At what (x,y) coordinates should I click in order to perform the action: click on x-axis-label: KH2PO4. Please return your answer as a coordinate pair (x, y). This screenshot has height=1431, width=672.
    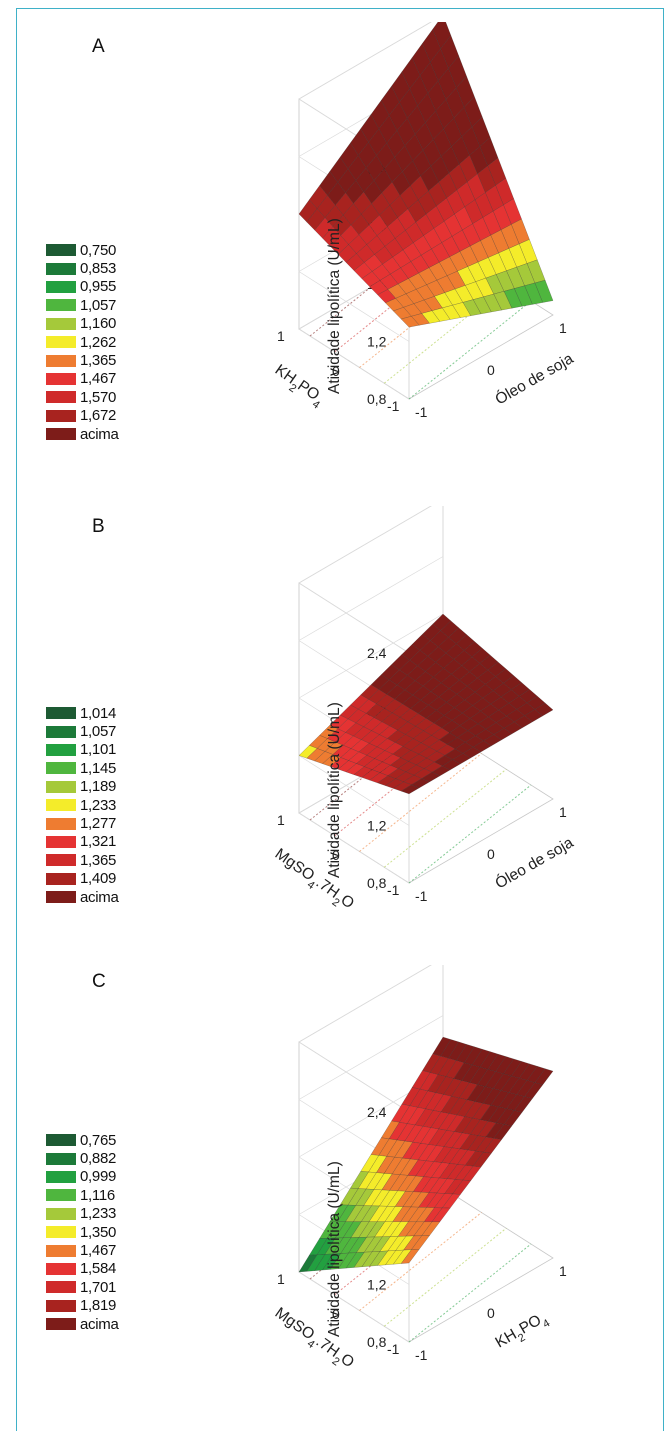
    Looking at the image, I should click on (523, 1332).